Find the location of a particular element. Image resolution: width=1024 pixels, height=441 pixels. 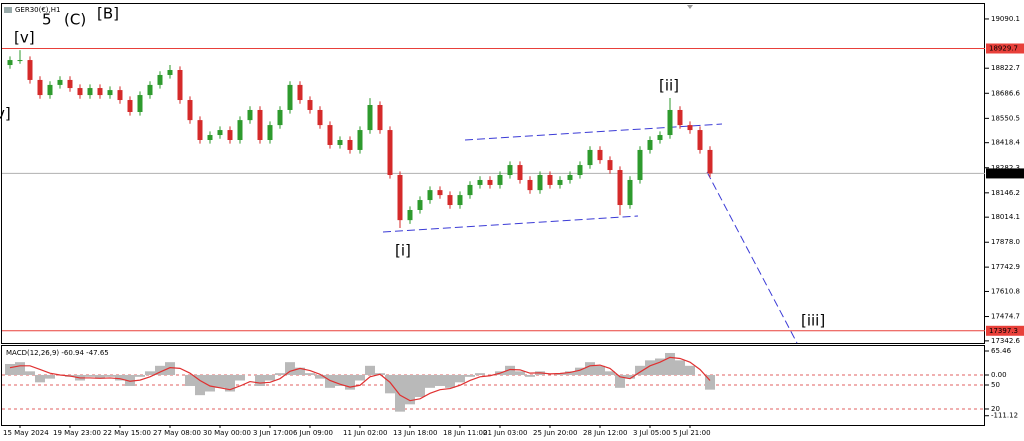

y-tick-label: 17342.6 is located at coordinates (1005, 341).